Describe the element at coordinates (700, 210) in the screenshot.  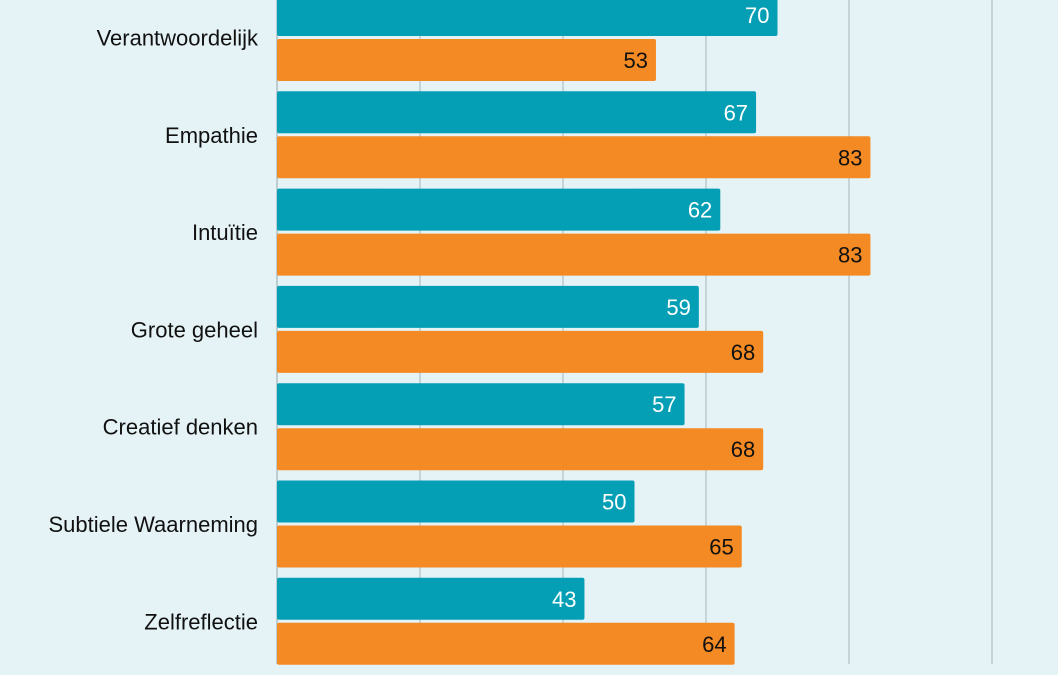
I see `data-label: 62` at that location.